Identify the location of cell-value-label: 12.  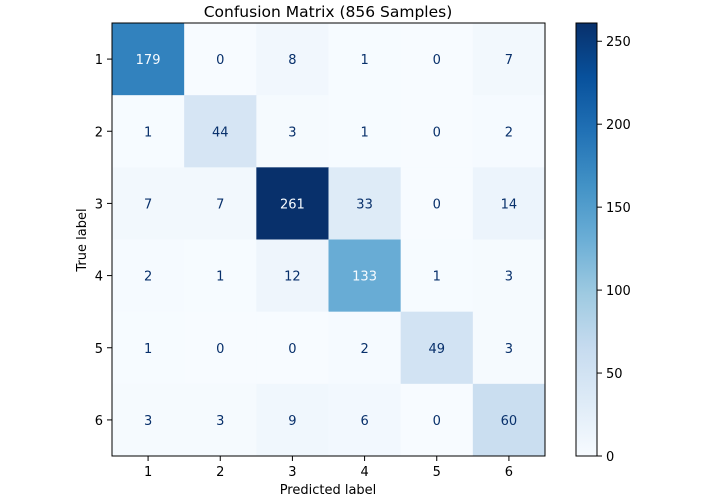
(292, 277).